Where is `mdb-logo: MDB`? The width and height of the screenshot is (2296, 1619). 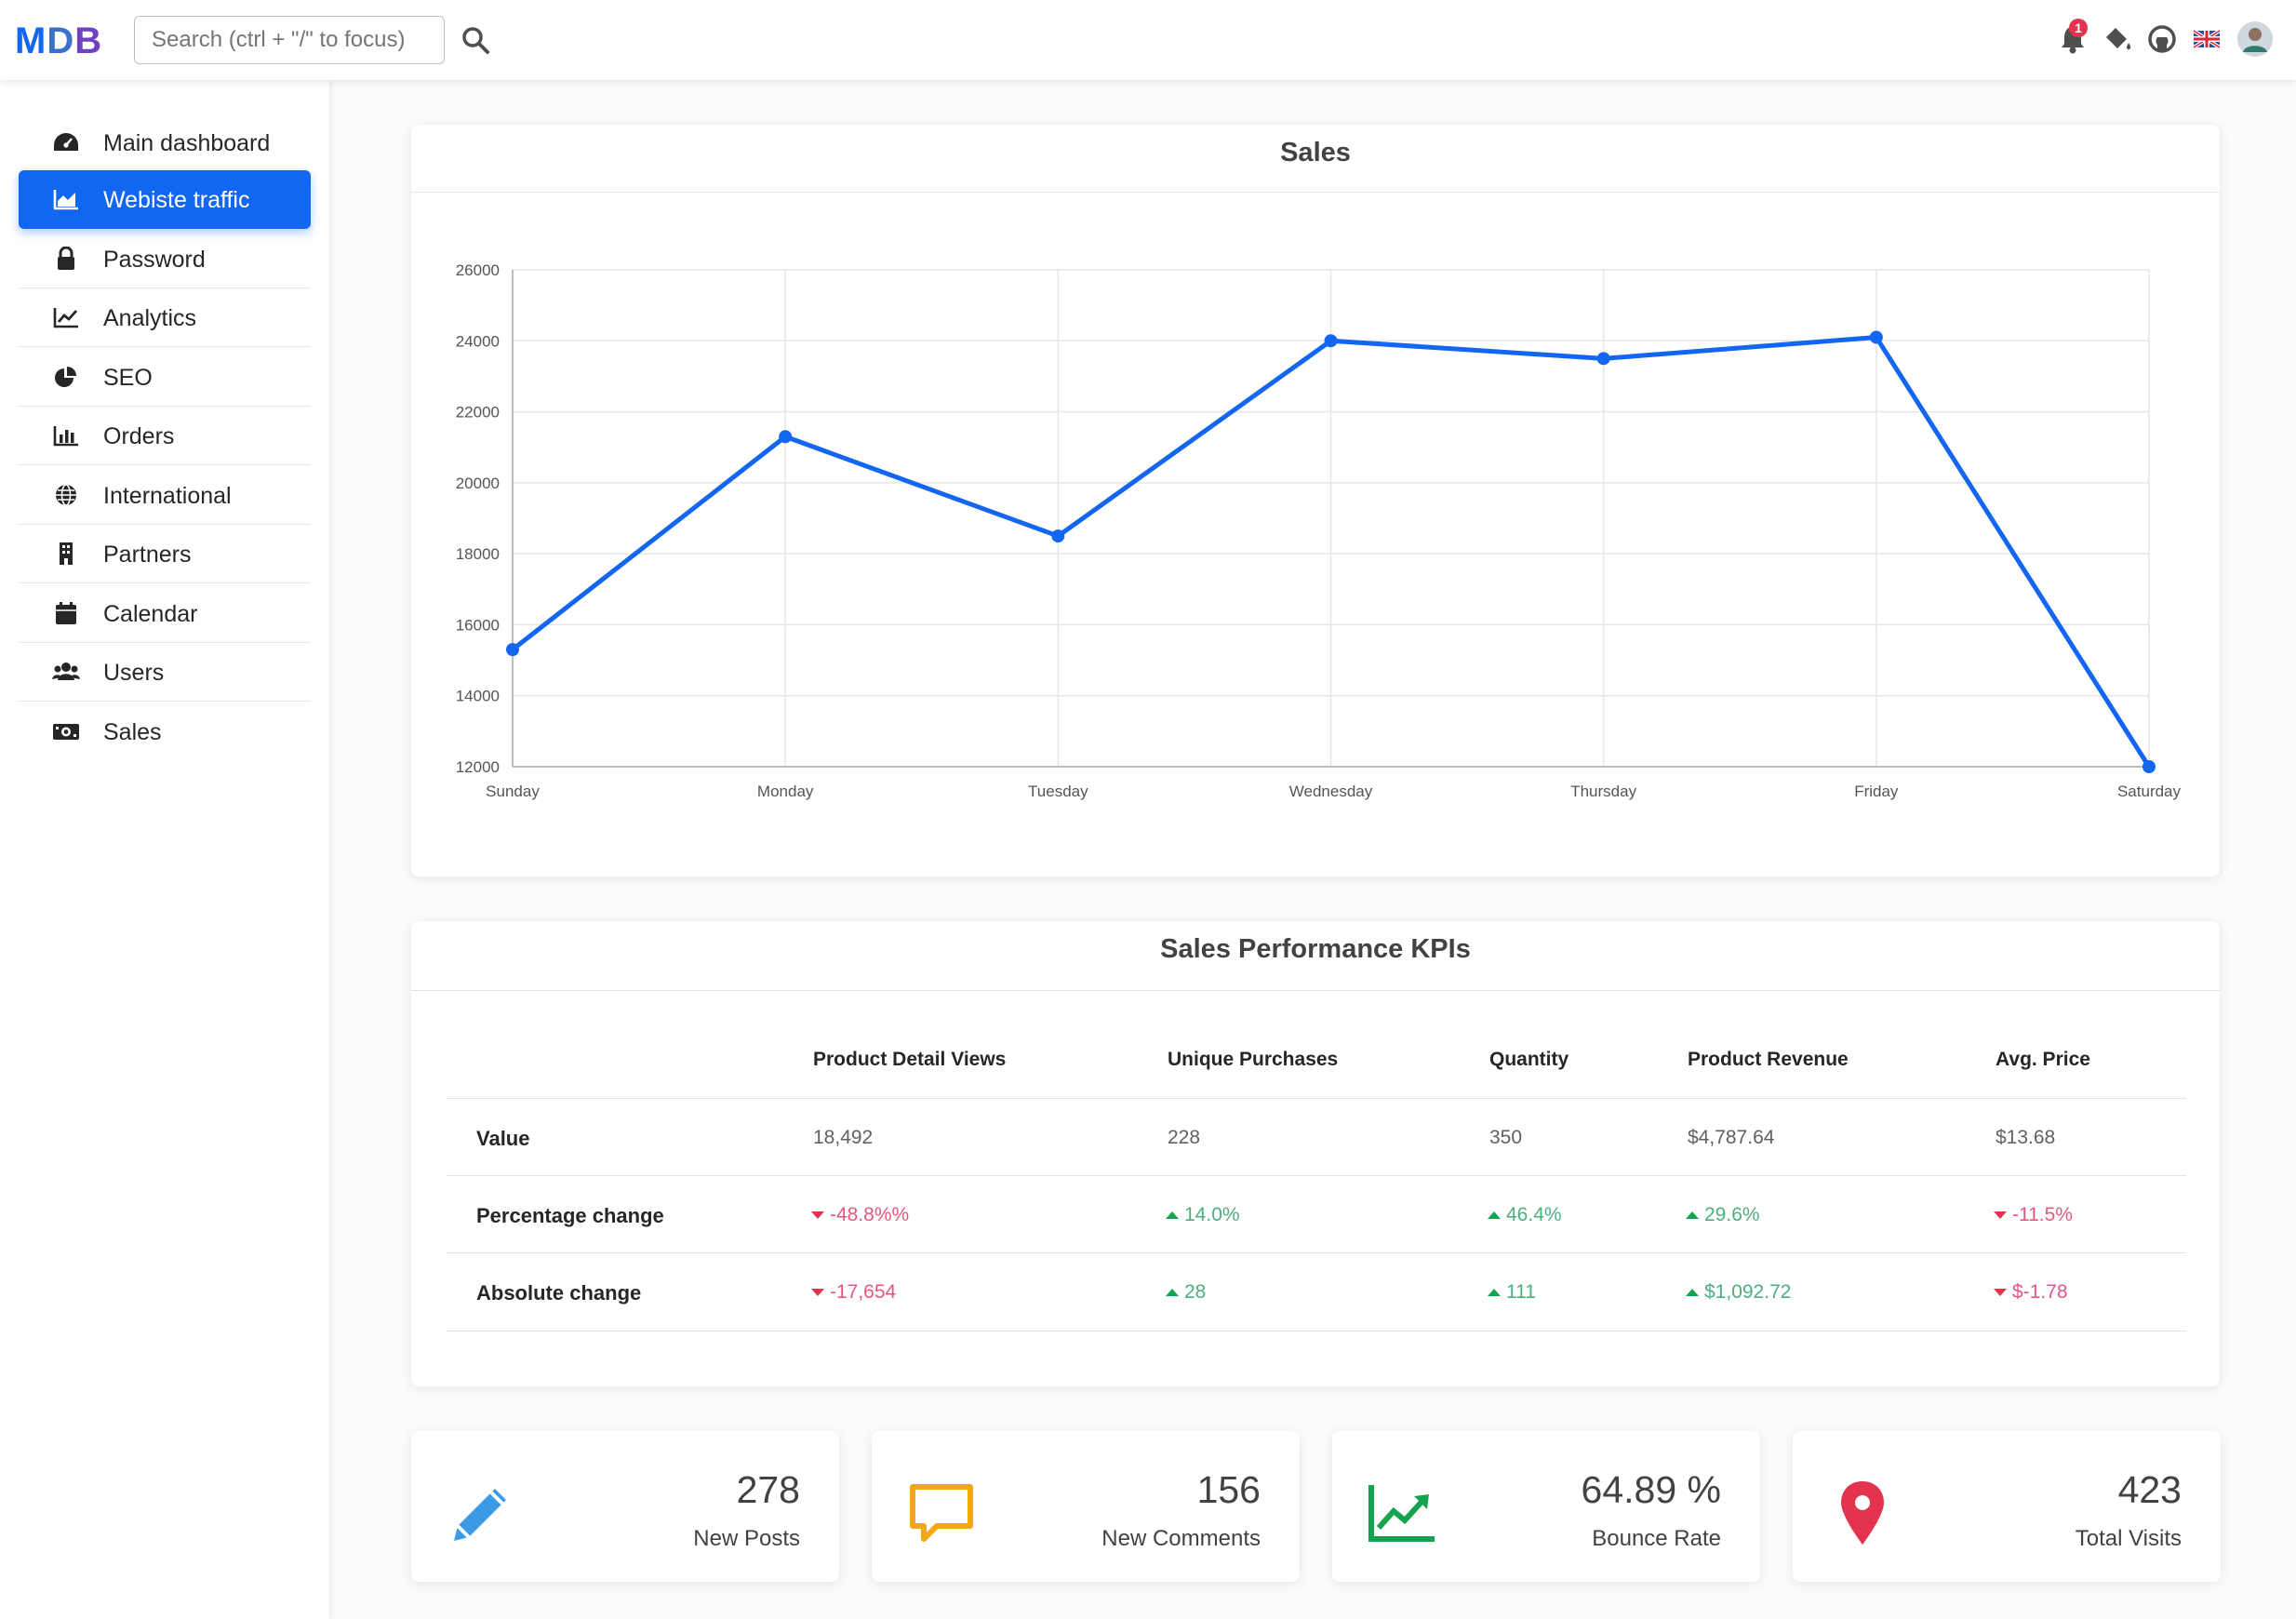
mdb-logo: MDB is located at coordinates (59, 40).